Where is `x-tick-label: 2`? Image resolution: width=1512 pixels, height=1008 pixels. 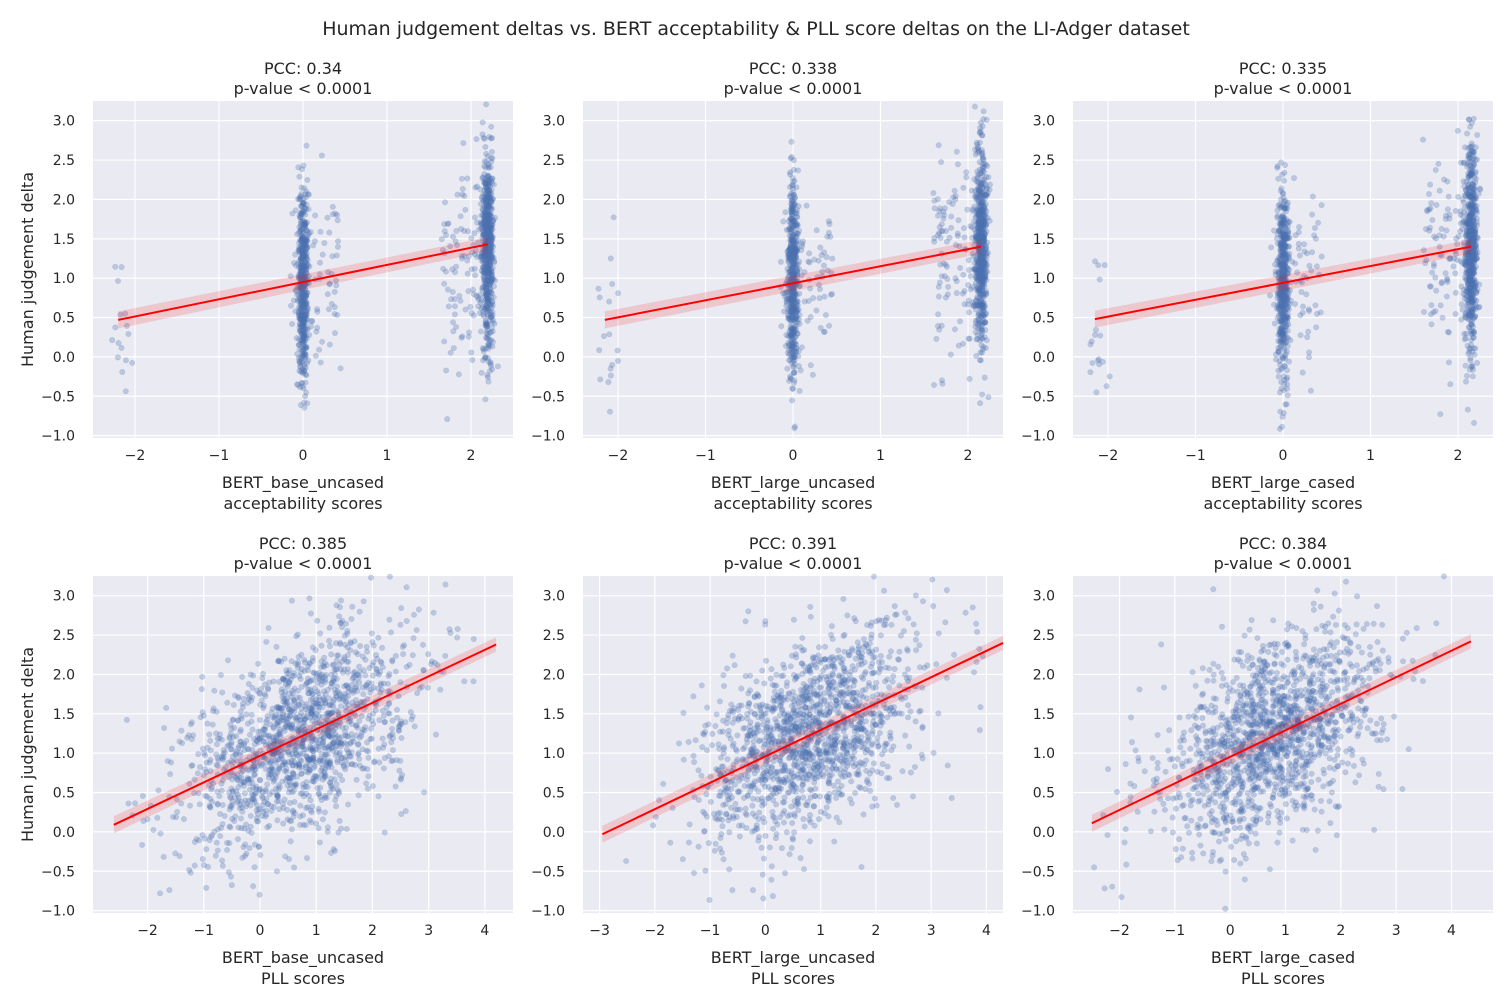
x-tick-label: 2 is located at coordinates (1458, 456).